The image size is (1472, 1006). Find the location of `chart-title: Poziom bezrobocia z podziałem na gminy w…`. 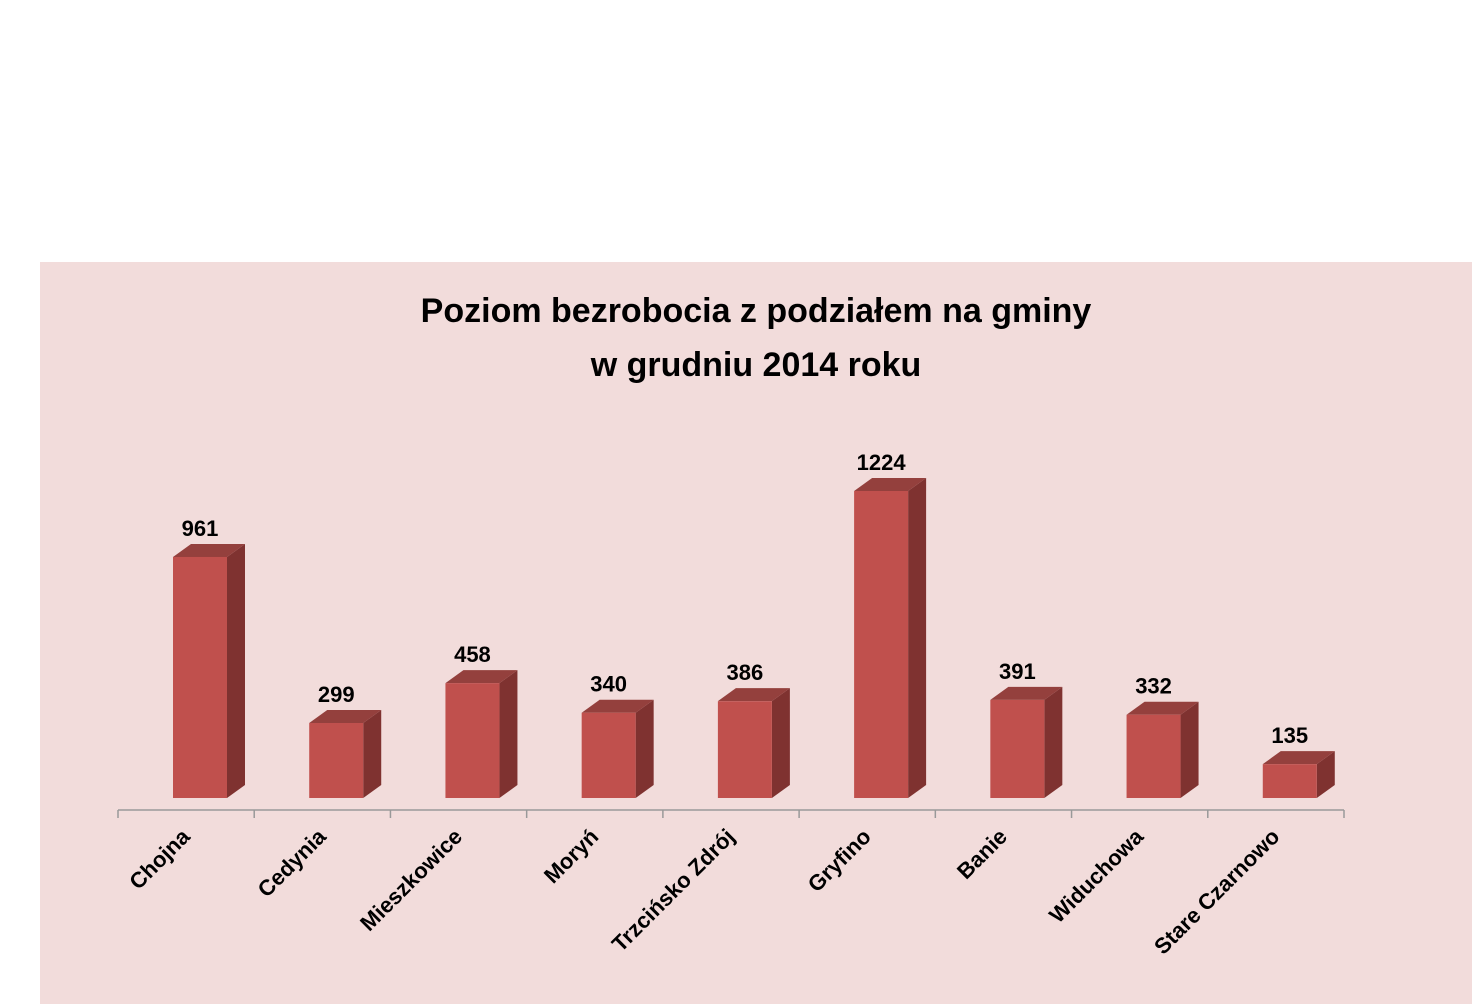

chart-title: Poziom bezrobocia z podziałem na gminy w… is located at coordinates (756, 338).